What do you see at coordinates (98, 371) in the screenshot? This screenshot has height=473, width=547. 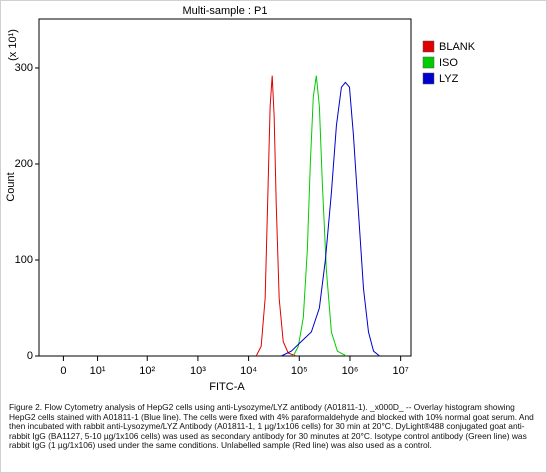 I see `x-tick-label: 10¹` at bounding box center [98, 371].